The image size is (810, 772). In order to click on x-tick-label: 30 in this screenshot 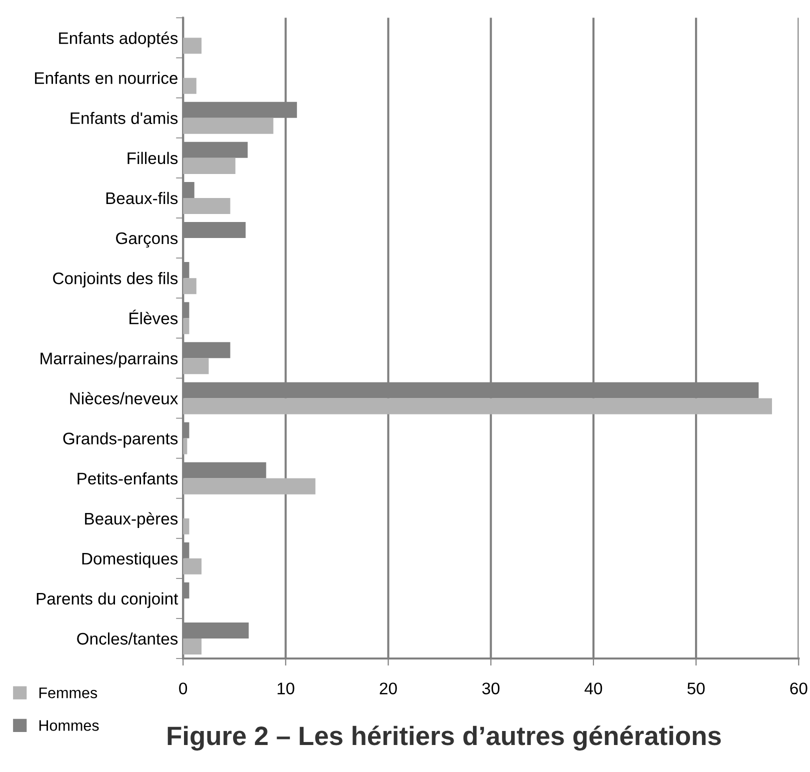, I will do `click(491, 688)`.